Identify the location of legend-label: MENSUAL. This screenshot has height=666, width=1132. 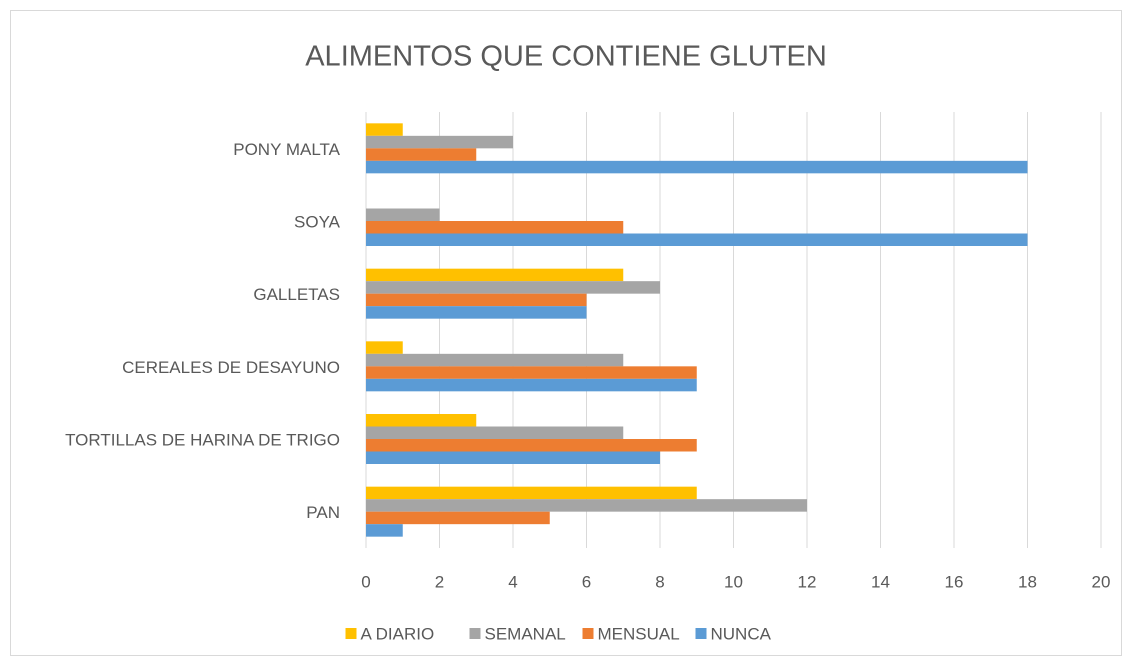
(639, 633).